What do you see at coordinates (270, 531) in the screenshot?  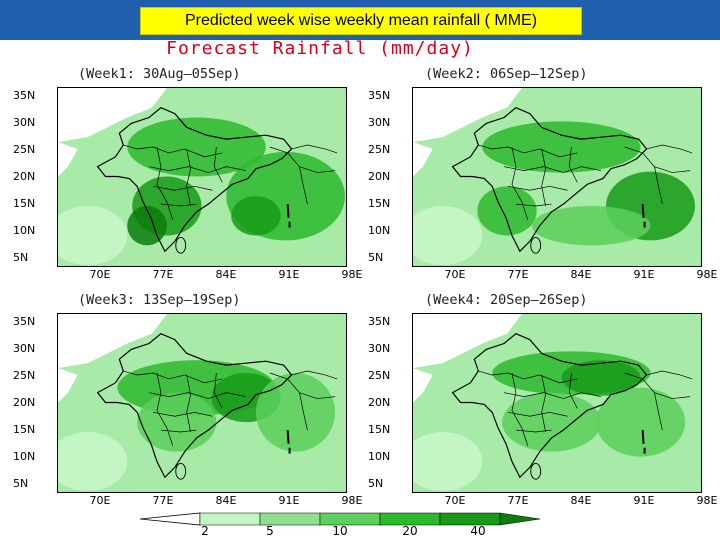 I see `legend-label-5: 5` at bounding box center [270, 531].